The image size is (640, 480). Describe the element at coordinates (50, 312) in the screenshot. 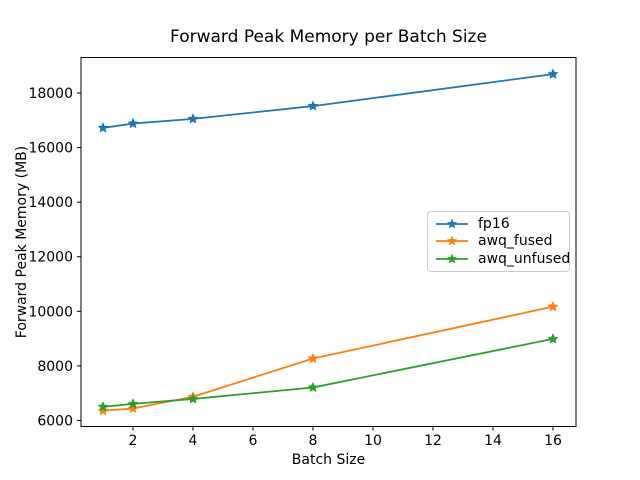

I see `y-tick-label: 10000` at that location.